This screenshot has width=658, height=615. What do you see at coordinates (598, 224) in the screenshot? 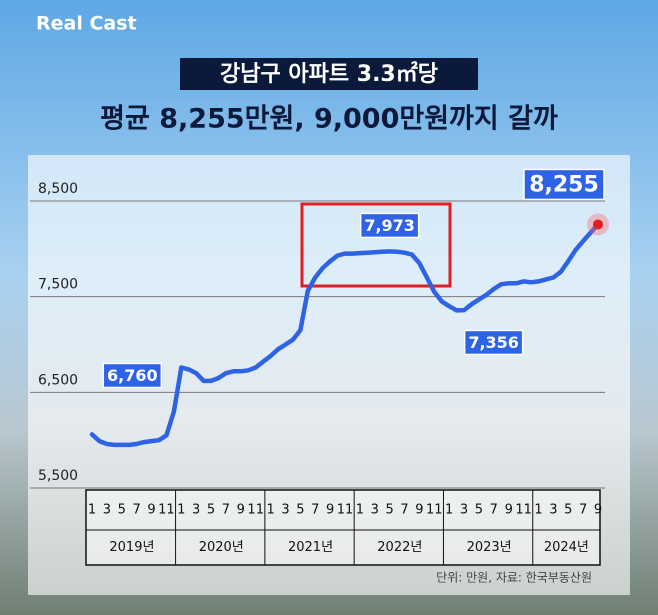
I see `end-dot` at bounding box center [598, 224].